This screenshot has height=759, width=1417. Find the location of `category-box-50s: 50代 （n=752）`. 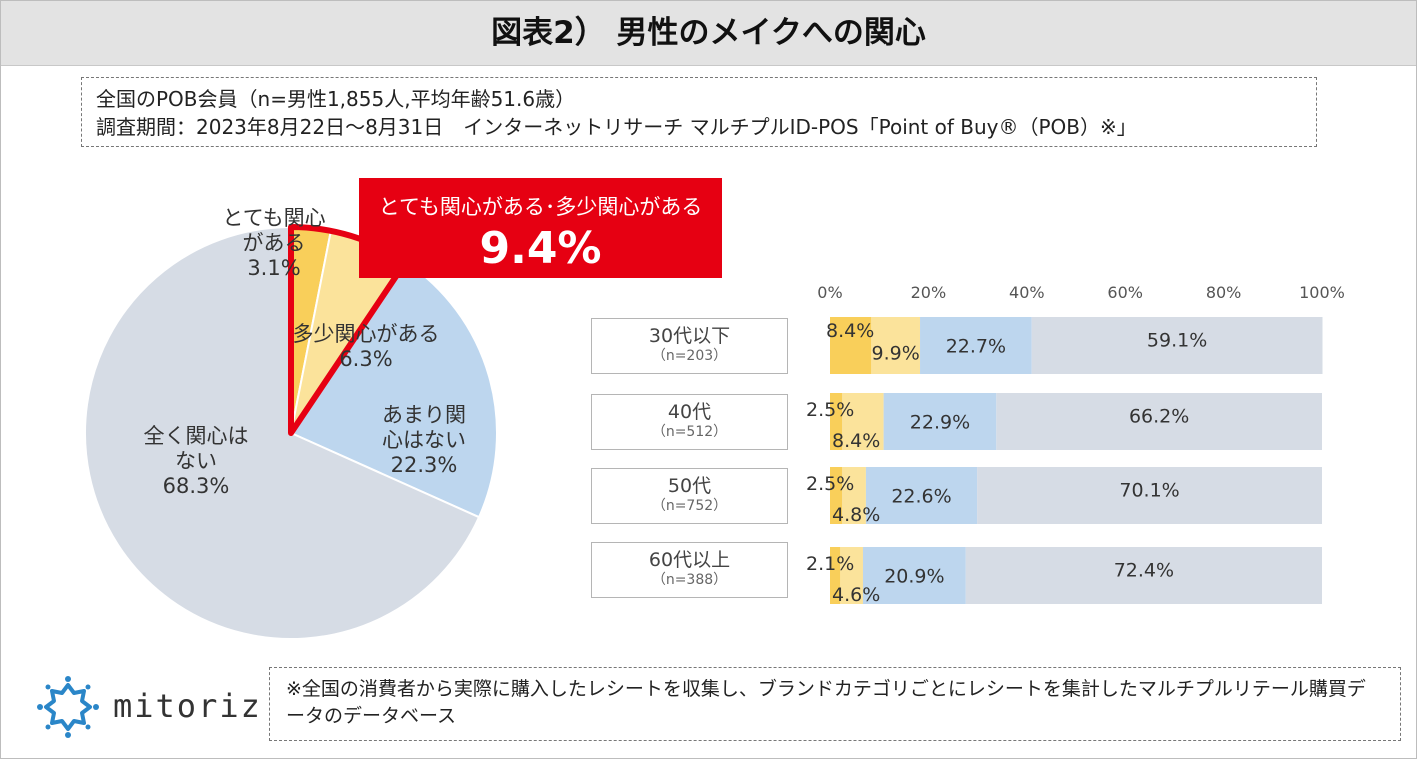

category-box-50s: 50代 （n=752） is located at coordinates (689, 496).